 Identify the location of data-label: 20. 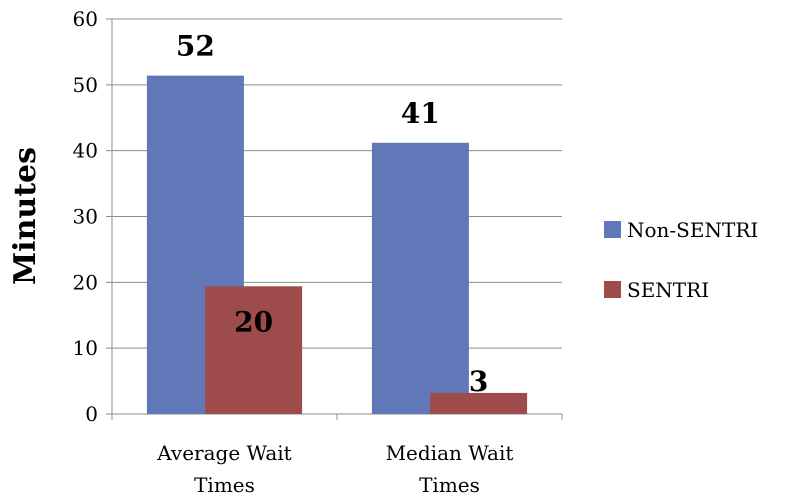
(253, 321).